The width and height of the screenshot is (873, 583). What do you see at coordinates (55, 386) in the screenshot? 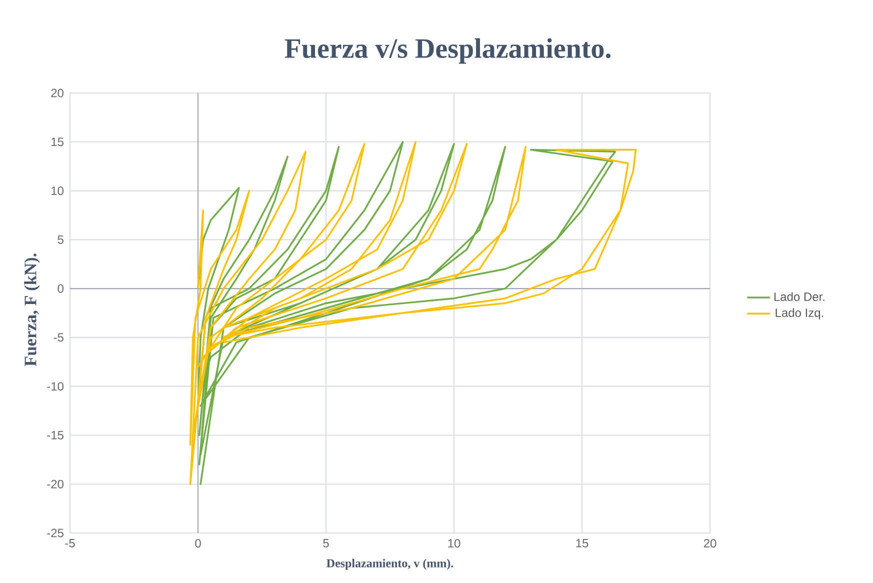
I see `y-tick-label: -10` at bounding box center [55, 386].